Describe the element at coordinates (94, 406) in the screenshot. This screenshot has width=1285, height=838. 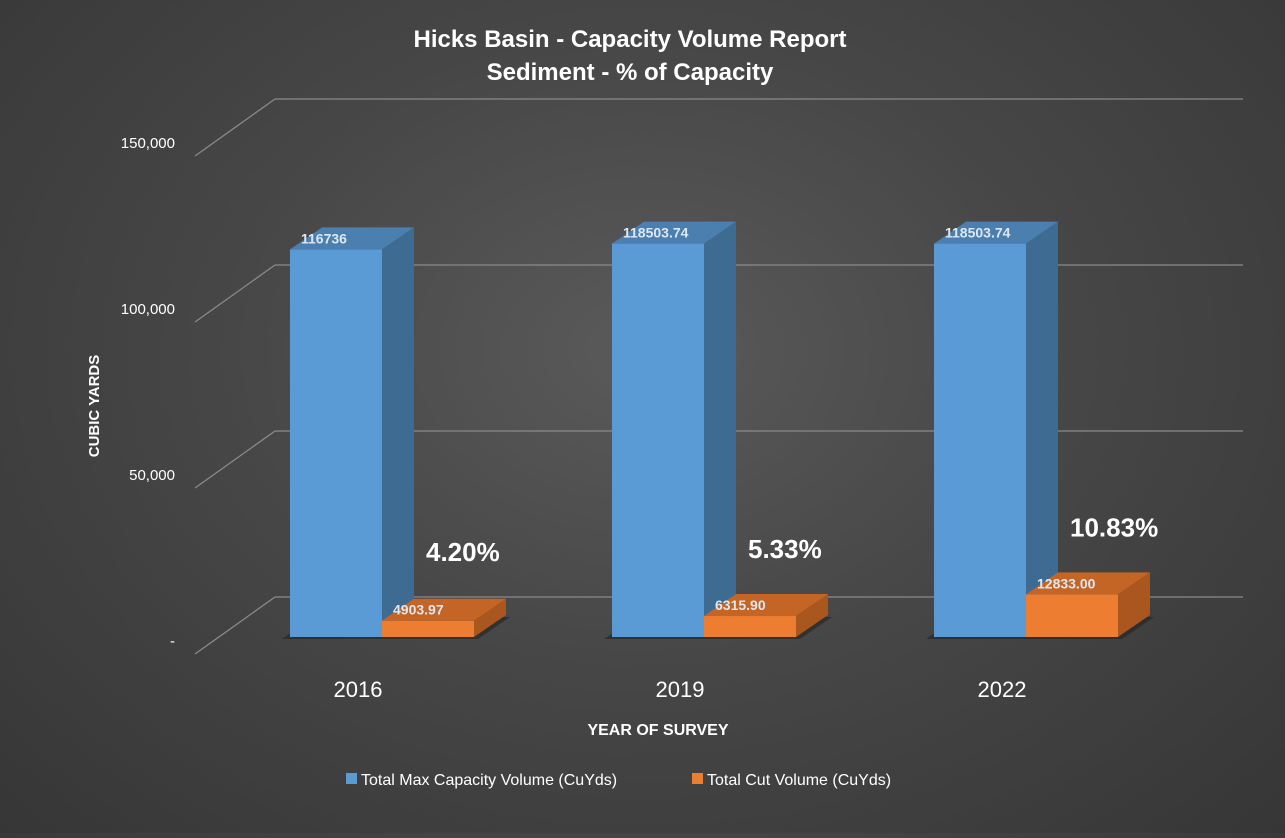
I see `y-axis-label: CUBIC YARDS` at that location.